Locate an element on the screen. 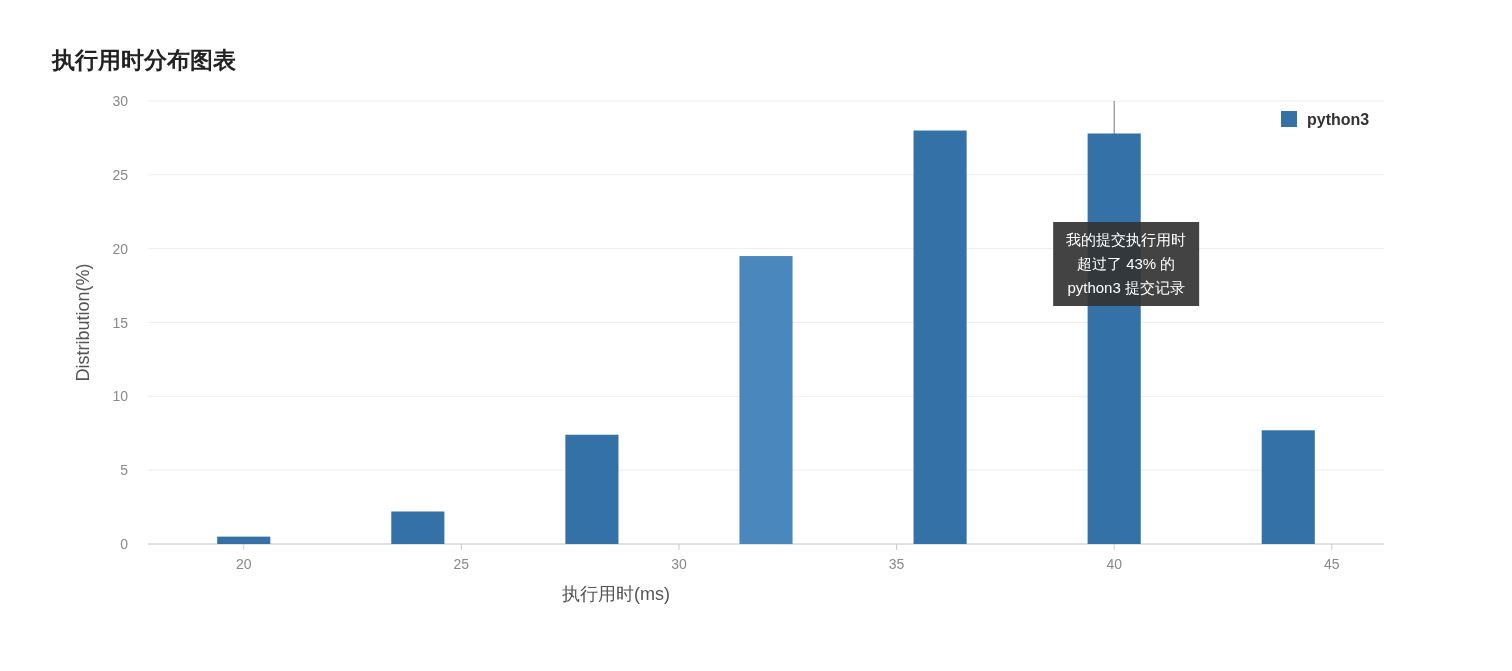  x-tick-label: 25 is located at coordinates (461, 564).